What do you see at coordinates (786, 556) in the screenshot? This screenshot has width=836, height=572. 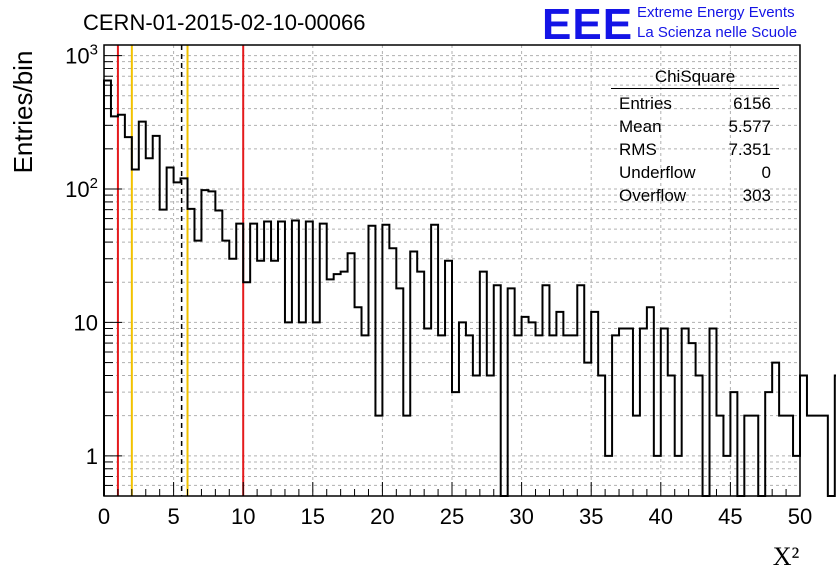 I see `x-axis-label: X²` at bounding box center [786, 556].